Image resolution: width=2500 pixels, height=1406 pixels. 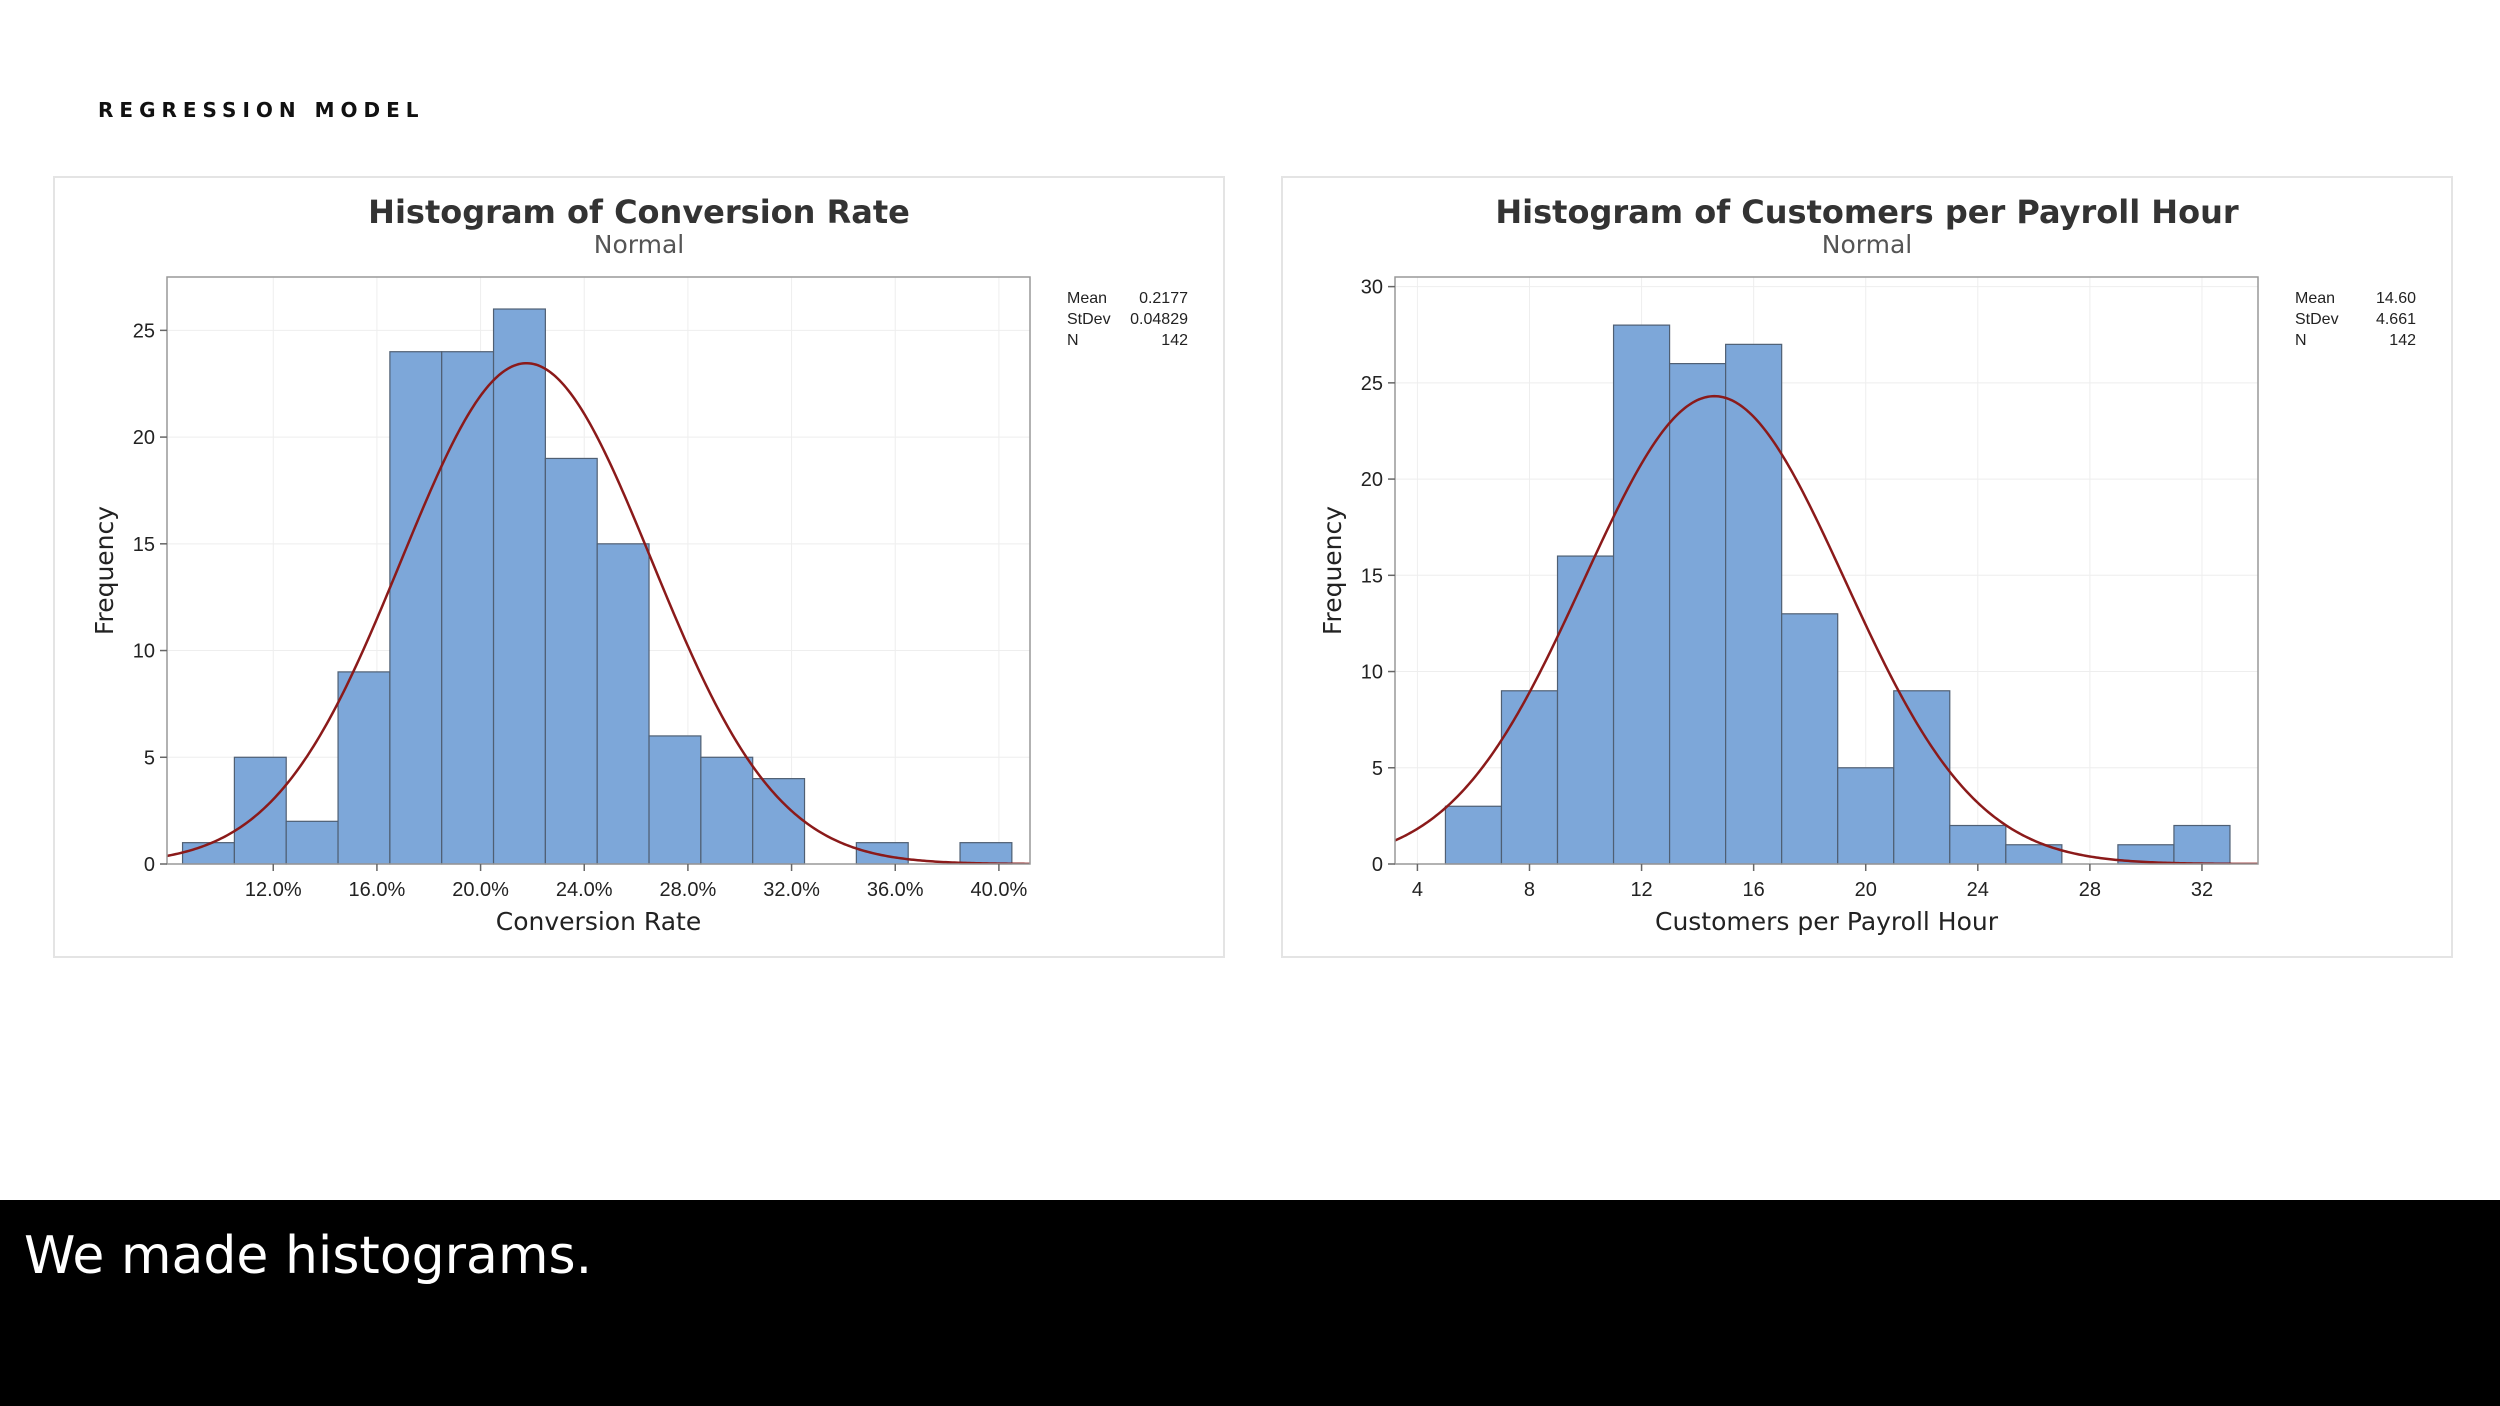 I want to click on x-tick-label: 12.0%, so click(x=273, y=890).